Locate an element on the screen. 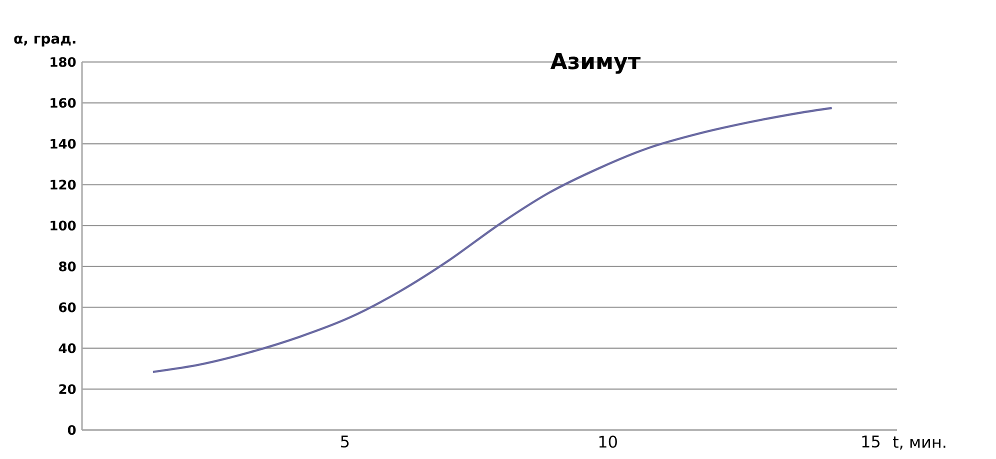 This screenshot has height=459, width=996. y-tick-label: 0 is located at coordinates (72, 430).